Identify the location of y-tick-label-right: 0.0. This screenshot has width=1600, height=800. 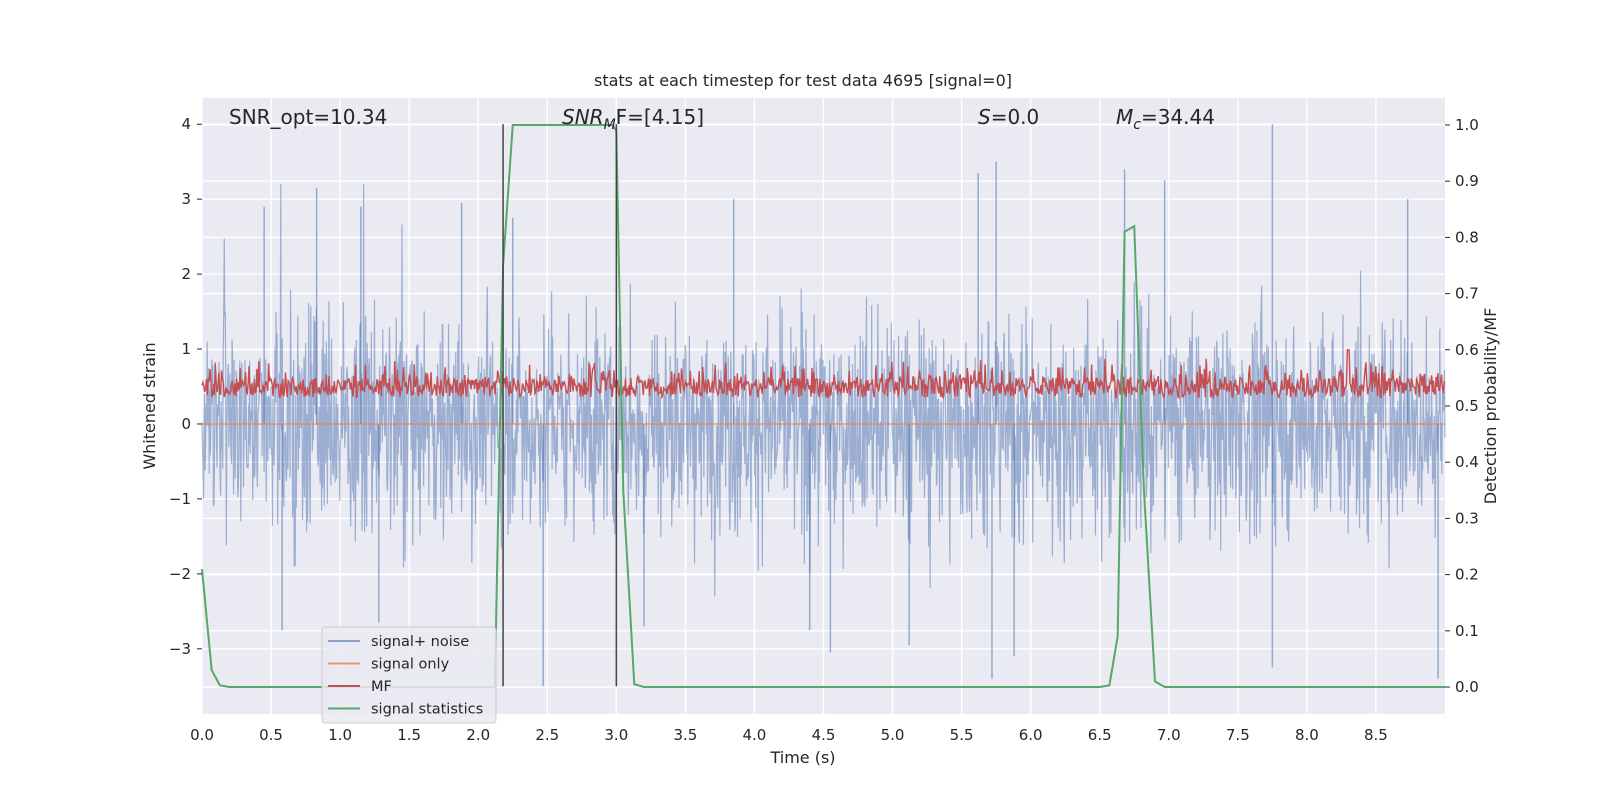
(1467, 687).